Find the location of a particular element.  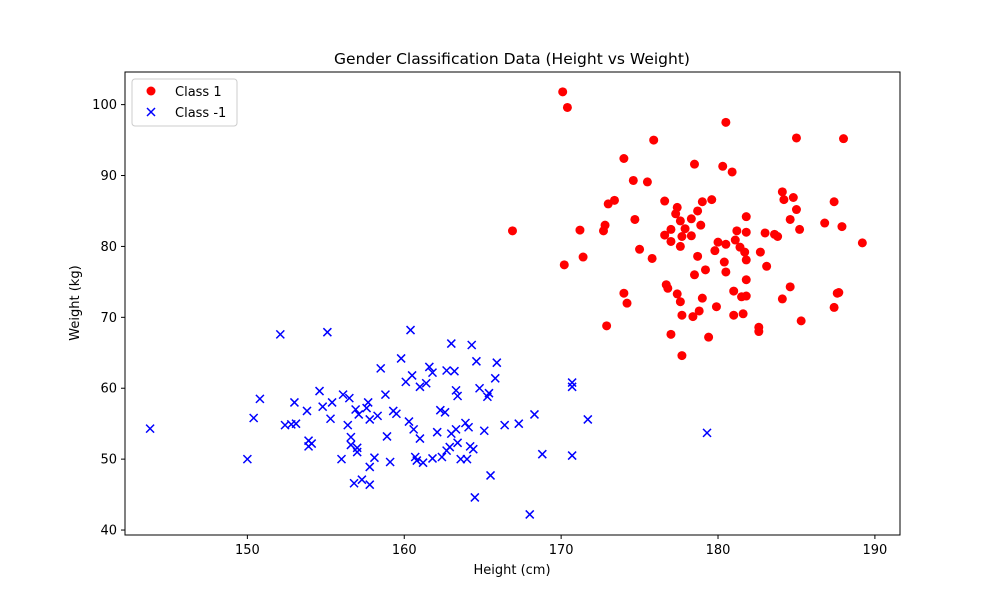

y-tick-label: 100 is located at coordinates (104, 105).